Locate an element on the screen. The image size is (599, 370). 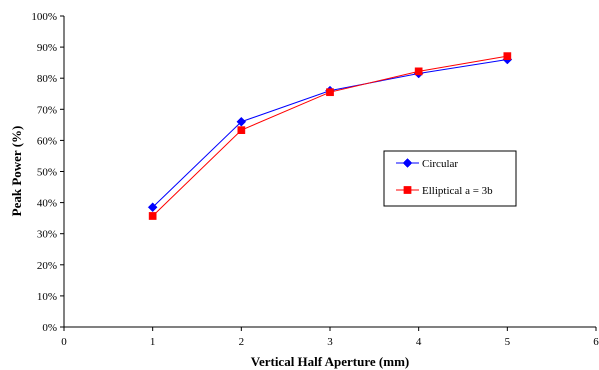
legend: Circular Elliptical a = 3b is located at coordinates (450, 178).